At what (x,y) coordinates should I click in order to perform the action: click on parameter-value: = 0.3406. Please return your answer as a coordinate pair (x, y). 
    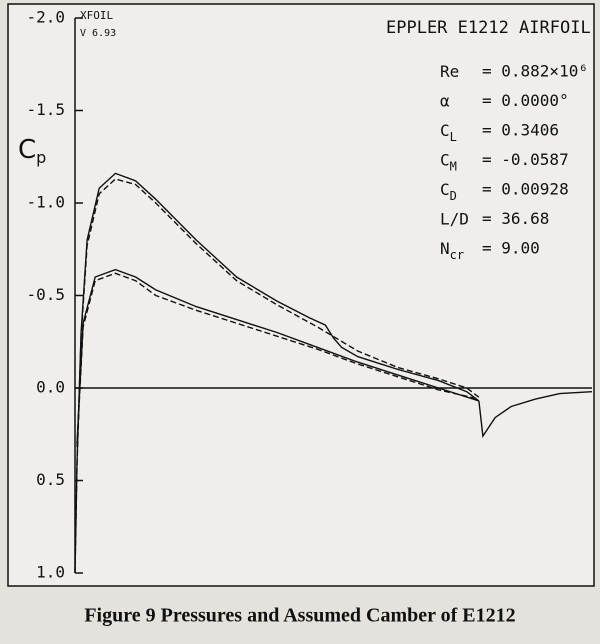
    Looking at the image, I should click on (520, 130).